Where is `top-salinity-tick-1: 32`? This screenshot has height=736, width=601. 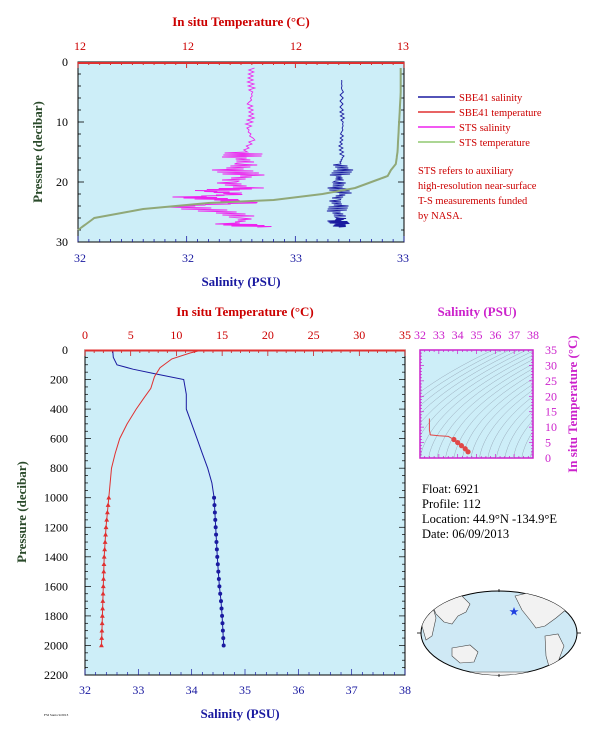 top-salinity-tick-1: 32 is located at coordinates (80, 258).